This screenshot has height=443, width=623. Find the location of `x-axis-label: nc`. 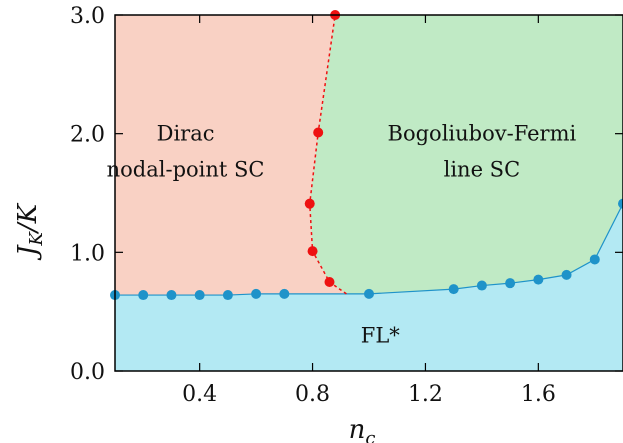

x-axis-label: nc is located at coordinates (362, 429).